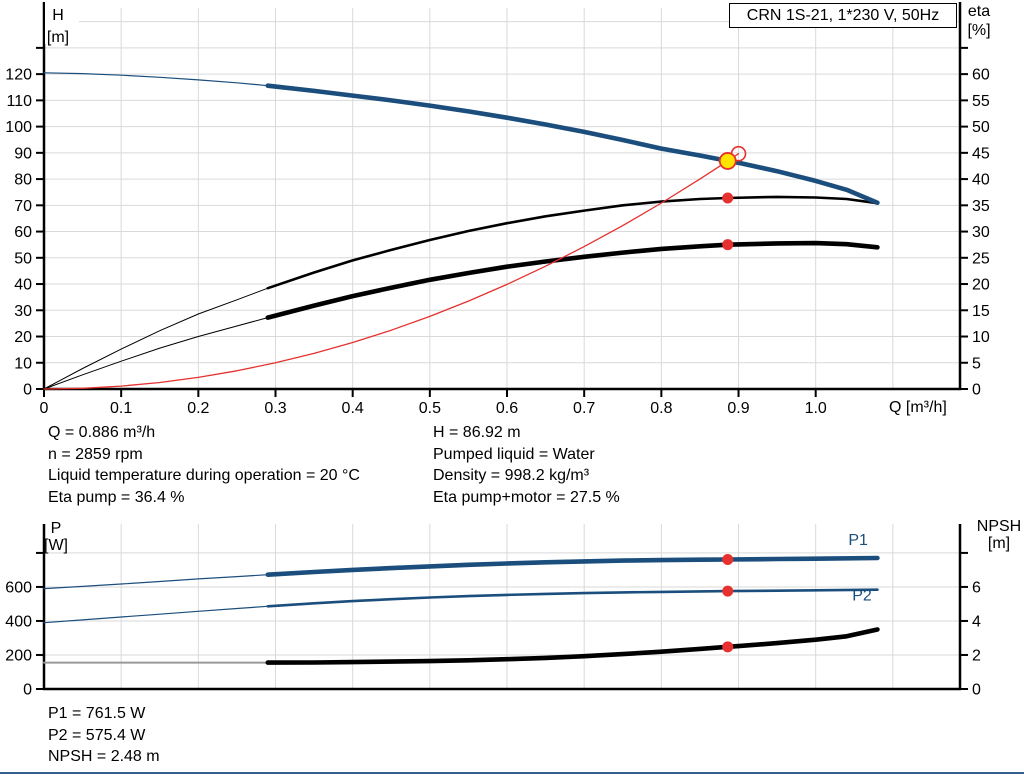 This screenshot has height=781, width=1024. What do you see at coordinates (104, 756) in the screenshot?
I see `annotation-npsh: NPSH = 2.48 m` at bounding box center [104, 756].